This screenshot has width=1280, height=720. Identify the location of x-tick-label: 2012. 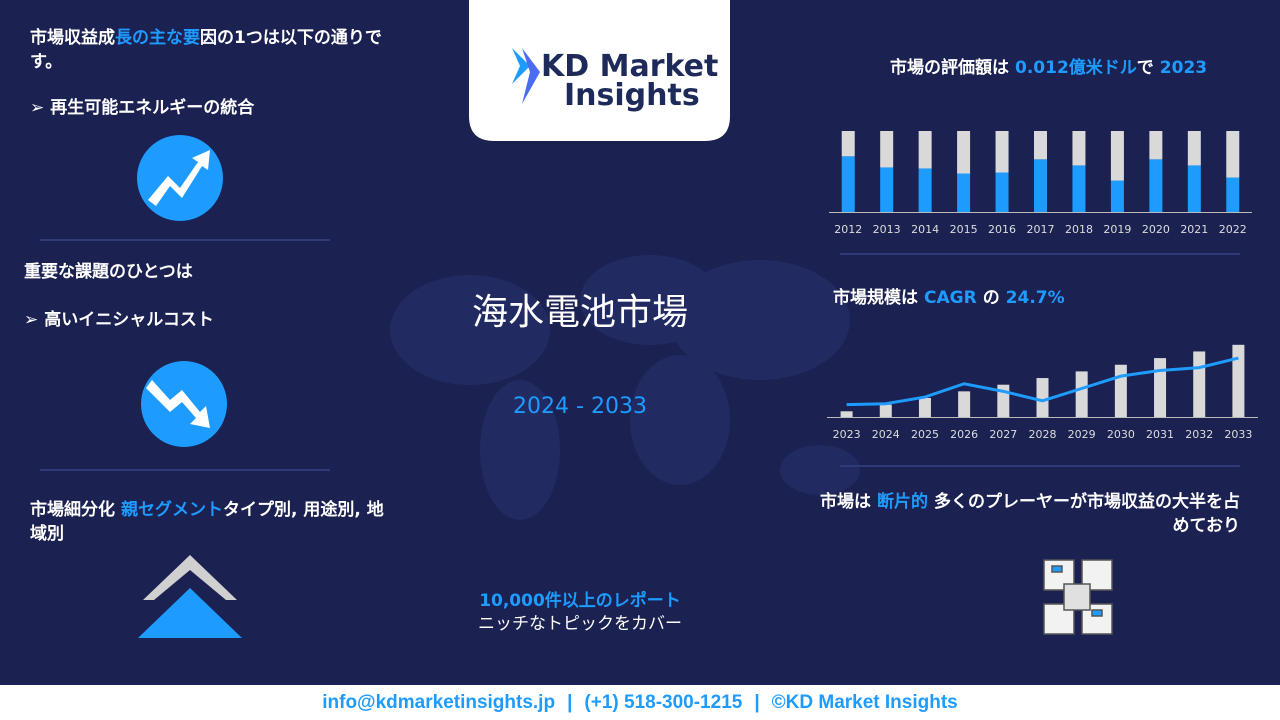
(848, 229).